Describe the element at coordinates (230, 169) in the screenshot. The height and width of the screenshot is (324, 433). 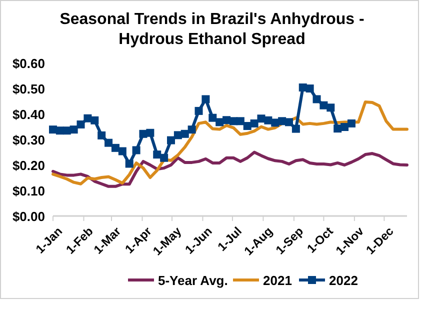
I see `line-series` at that location.